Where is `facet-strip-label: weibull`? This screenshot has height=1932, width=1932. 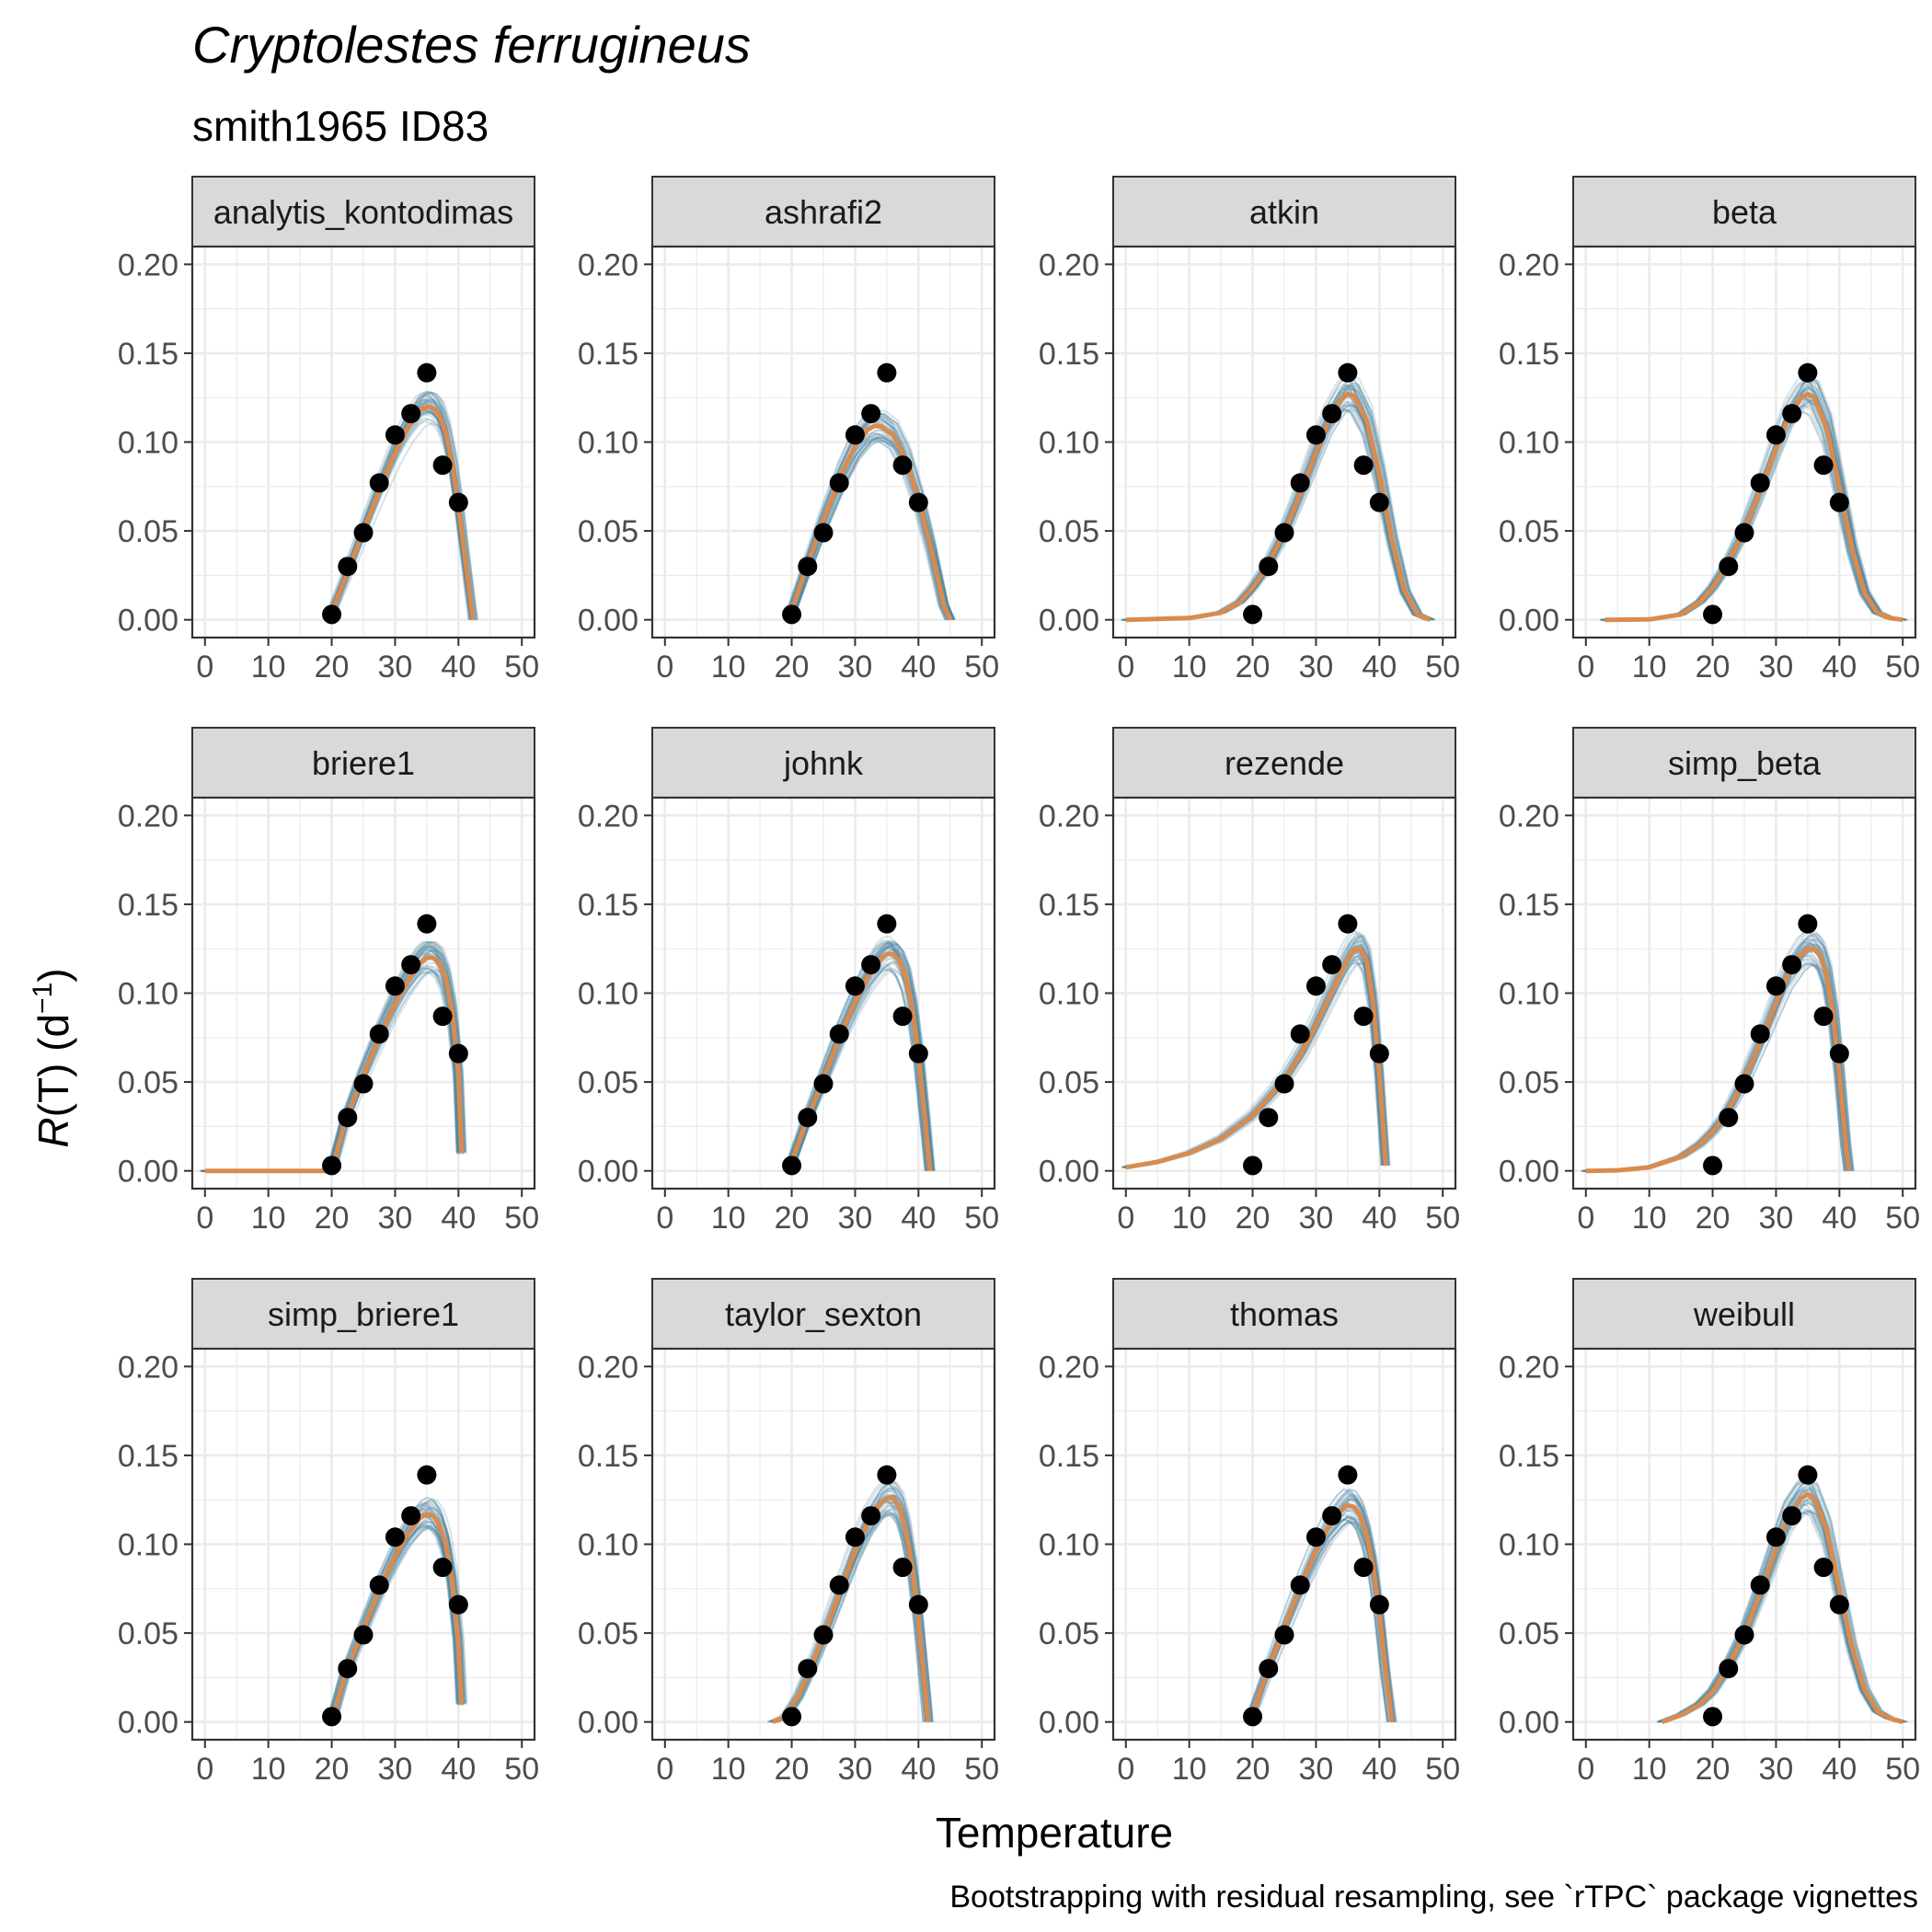
facet-strip-label: weibull is located at coordinates (1744, 1314).